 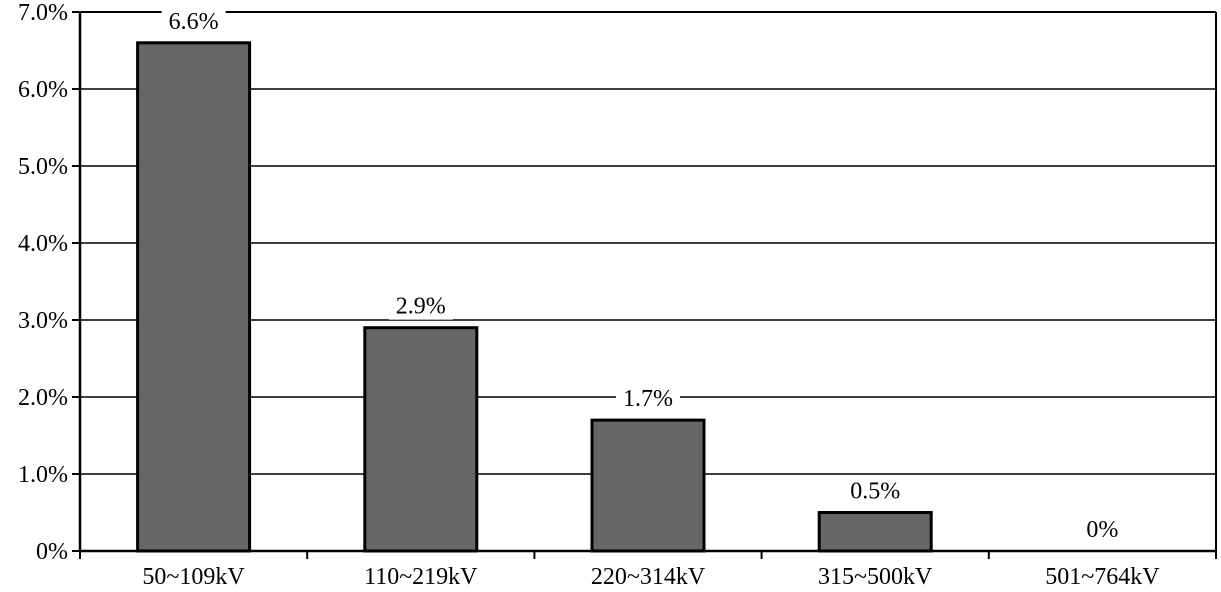 I want to click on y-tick-label: 2.0%, so click(x=43, y=398).